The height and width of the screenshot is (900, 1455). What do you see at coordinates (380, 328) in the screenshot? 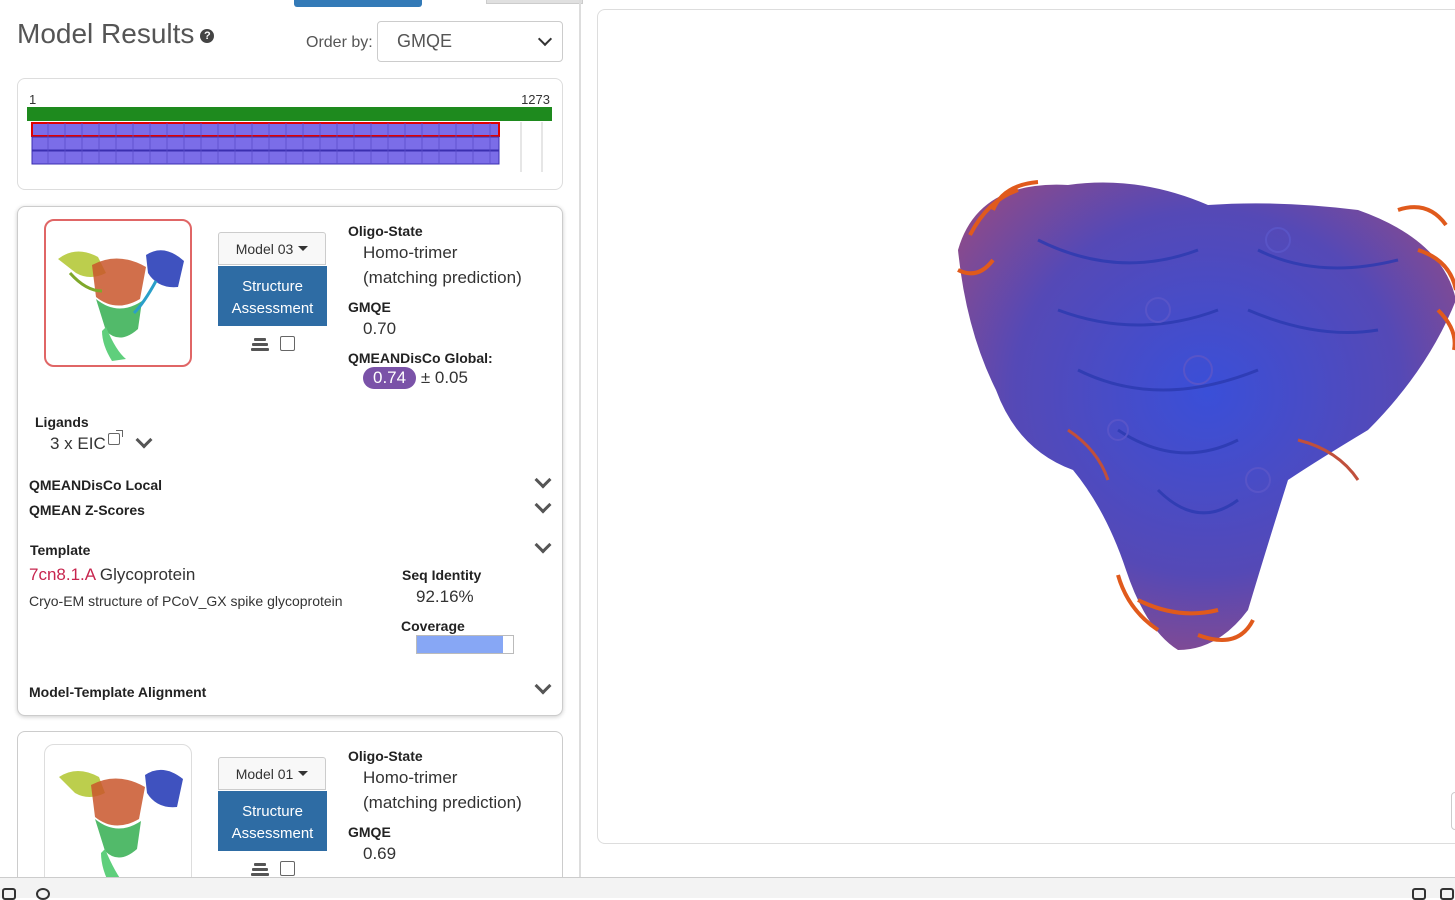
I see `gmqe-value: 0.70` at bounding box center [380, 328].